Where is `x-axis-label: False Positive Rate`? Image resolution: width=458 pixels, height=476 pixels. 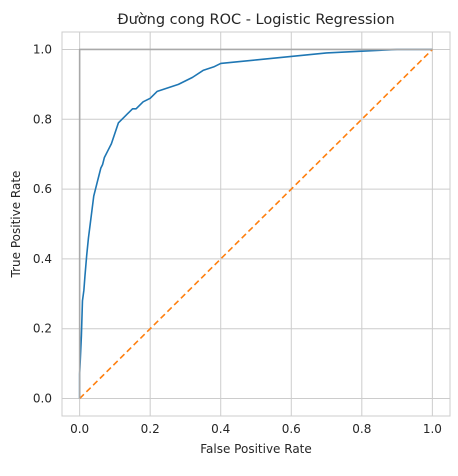 x-axis-label: False Positive Rate is located at coordinates (256, 449).